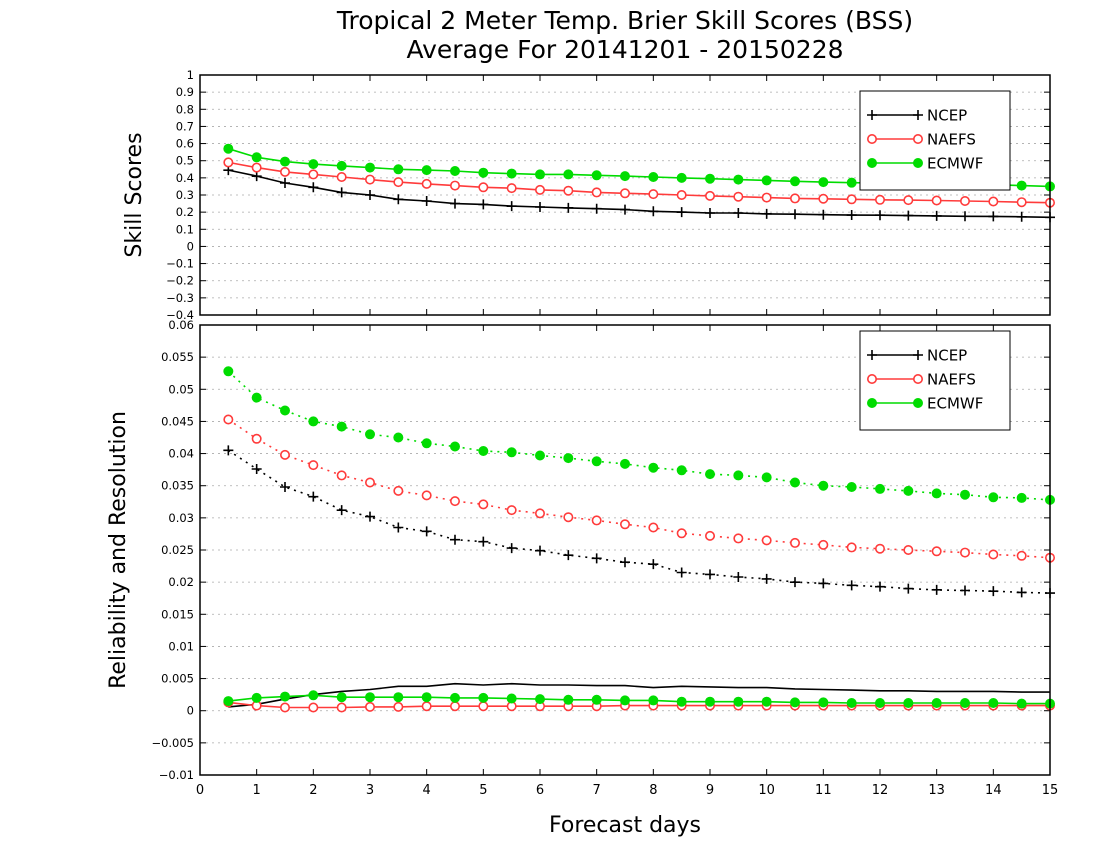 Image resolution: width=1100 pixels, height=850 pixels. Describe the element at coordinates (185, 126) in the screenshot. I see `top-y-tick-label: 0.7` at that location.